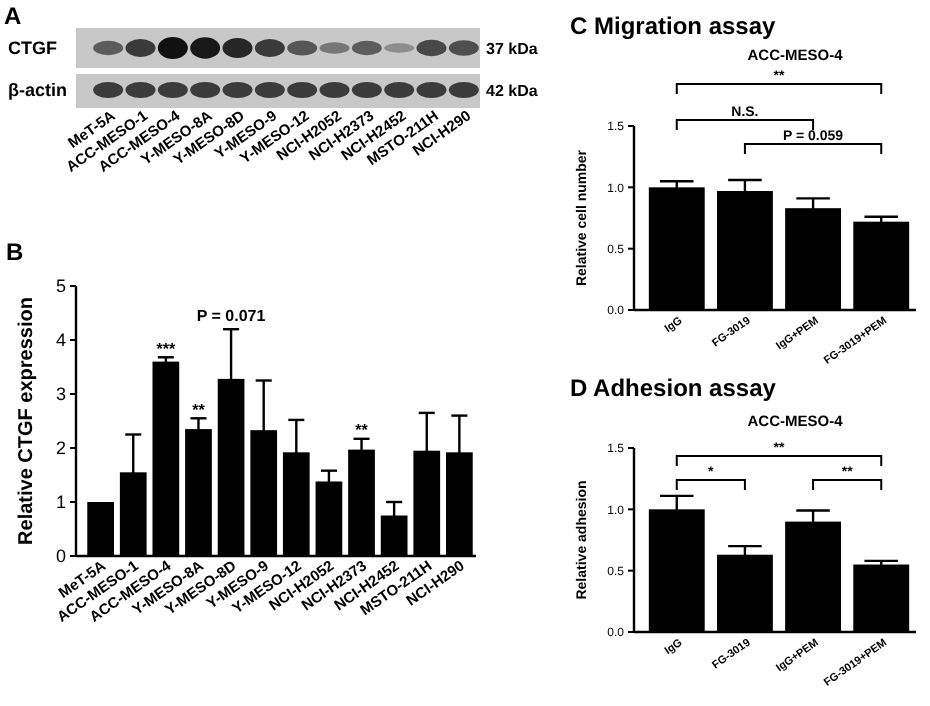  I want to click on y-tick-label: 2, so click(60, 448).